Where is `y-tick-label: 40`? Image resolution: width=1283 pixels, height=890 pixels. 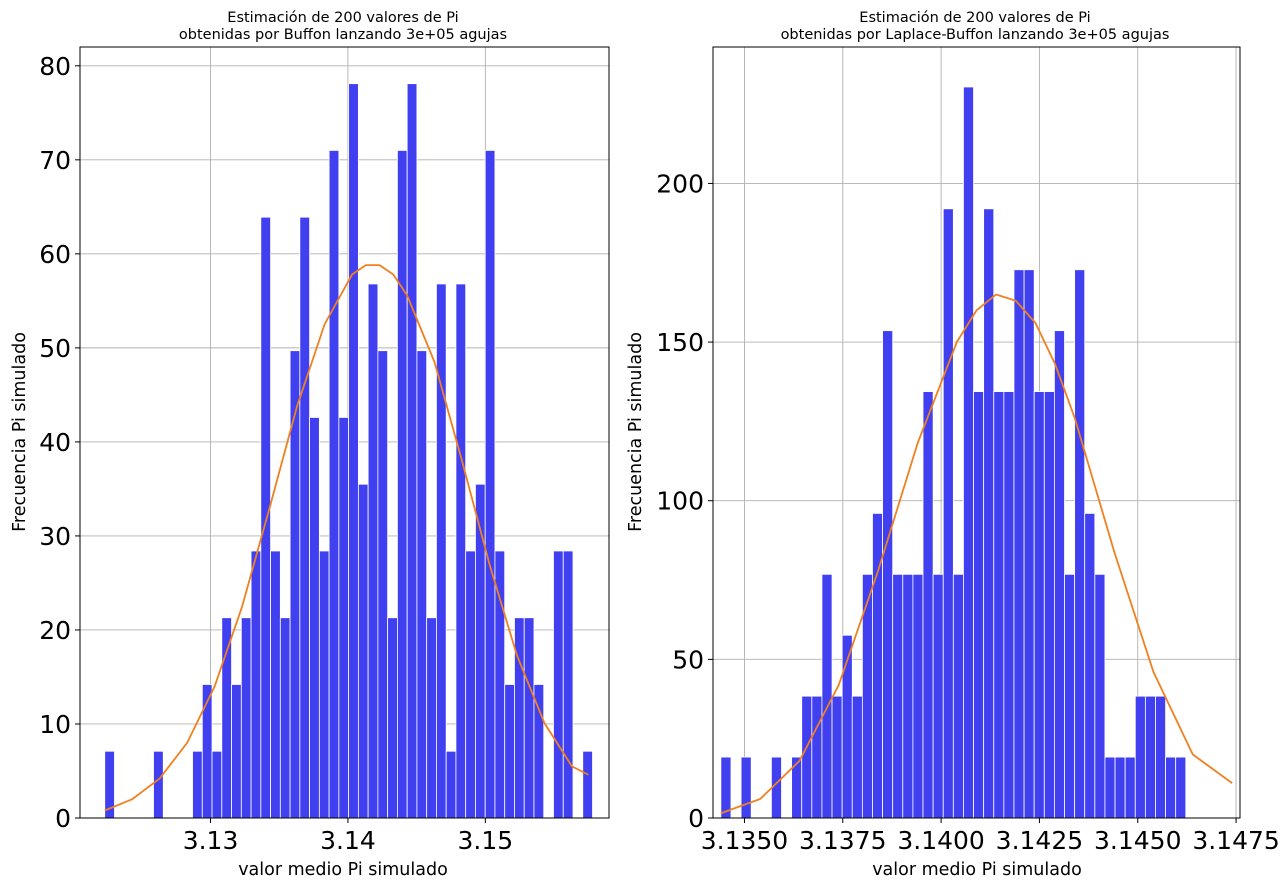 y-tick-label: 40 is located at coordinates (55, 442).